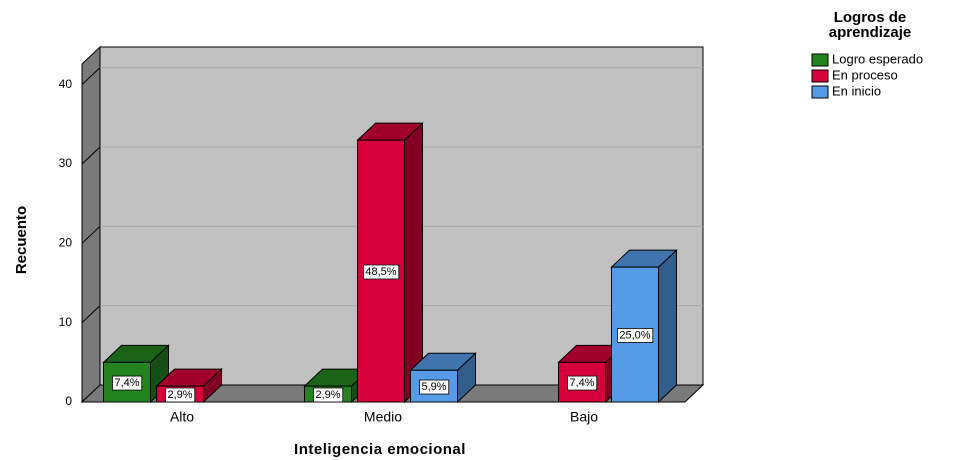  What do you see at coordinates (856, 90) in the screenshot?
I see `legend-label: En inicio` at bounding box center [856, 90].